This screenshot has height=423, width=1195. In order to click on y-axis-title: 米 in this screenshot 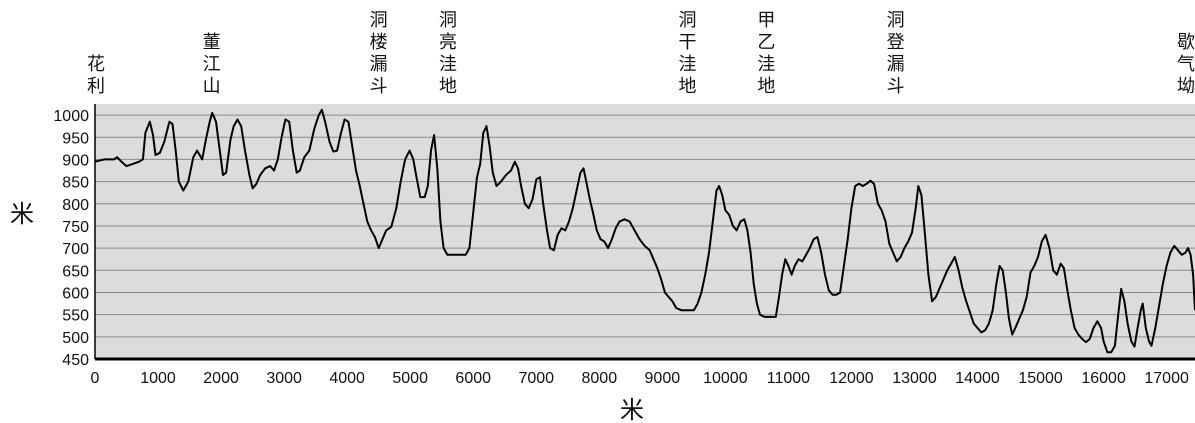, I will do `click(22, 214)`.